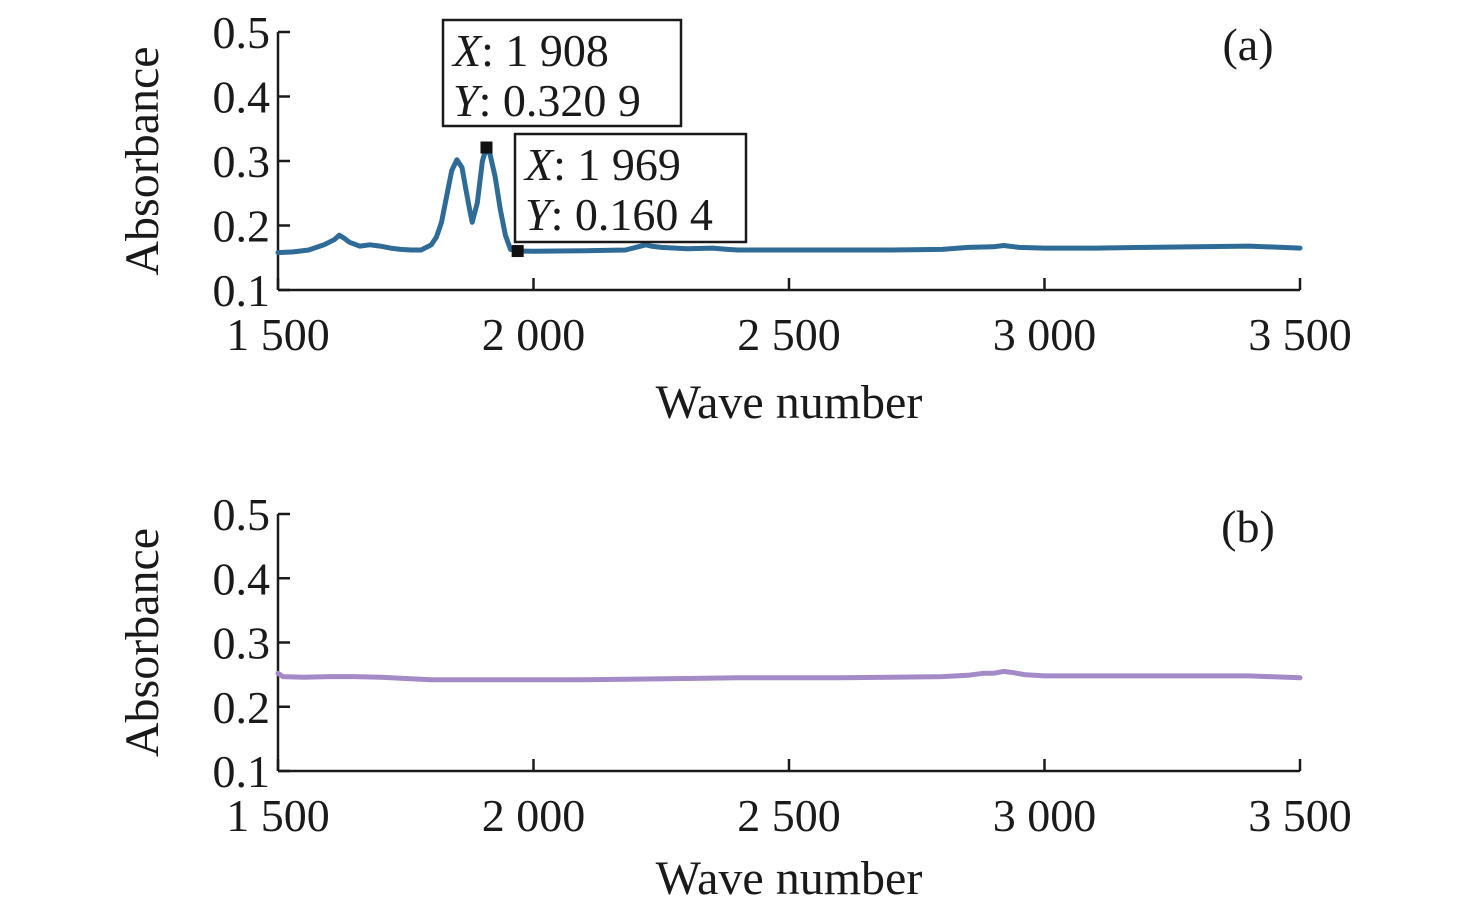 The width and height of the screenshot is (1476, 915). Describe the element at coordinates (602, 164) in the screenshot. I see `data-tip-x-text: X: 1 969` at that location.